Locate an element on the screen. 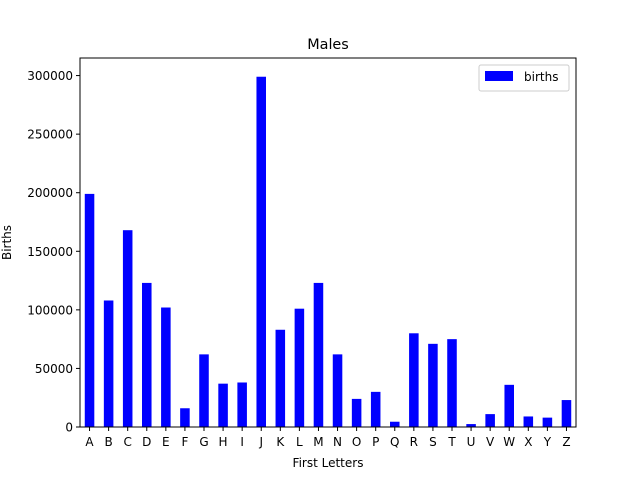 This screenshot has width=640, height=480. bar-F is located at coordinates (185, 417).